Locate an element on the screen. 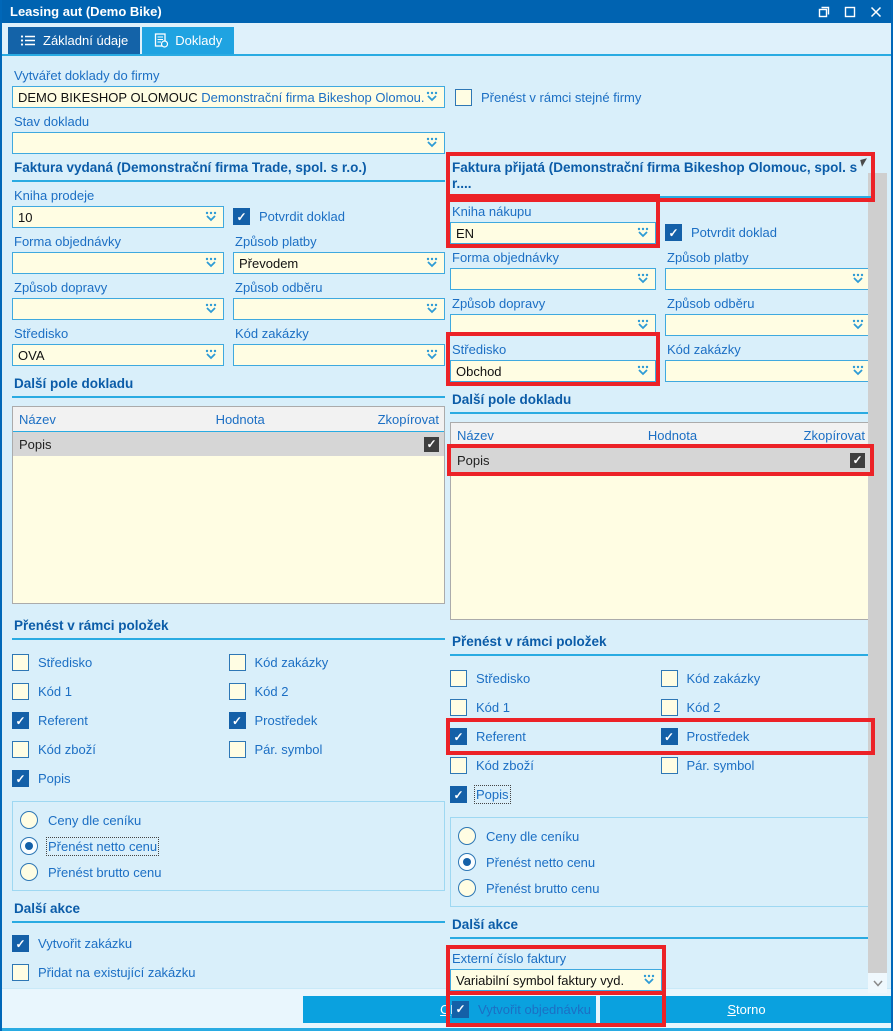  storno-button: Storno is located at coordinates (745, 1009).